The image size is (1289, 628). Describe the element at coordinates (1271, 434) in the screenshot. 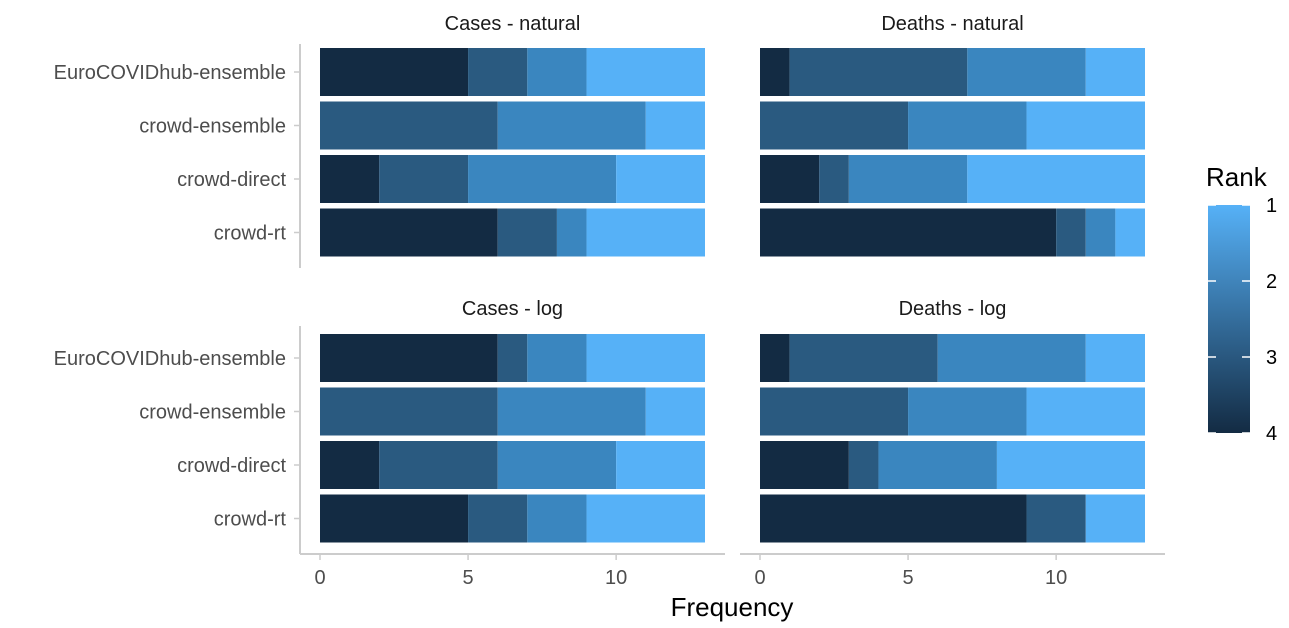

I see `legend-tick-label: 4` at that location.